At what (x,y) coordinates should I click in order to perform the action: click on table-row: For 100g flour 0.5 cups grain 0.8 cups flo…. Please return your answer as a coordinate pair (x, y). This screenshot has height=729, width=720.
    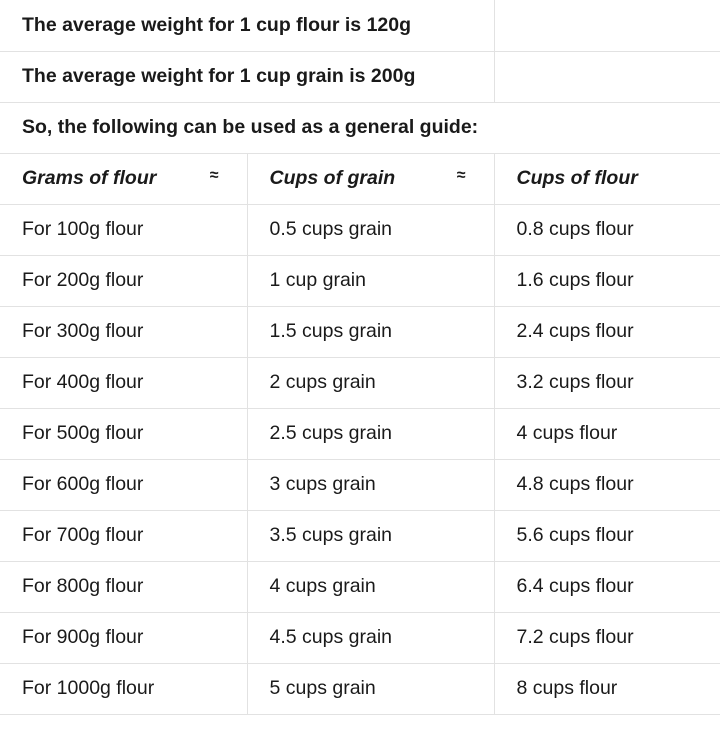
    Looking at the image, I should click on (360, 229).